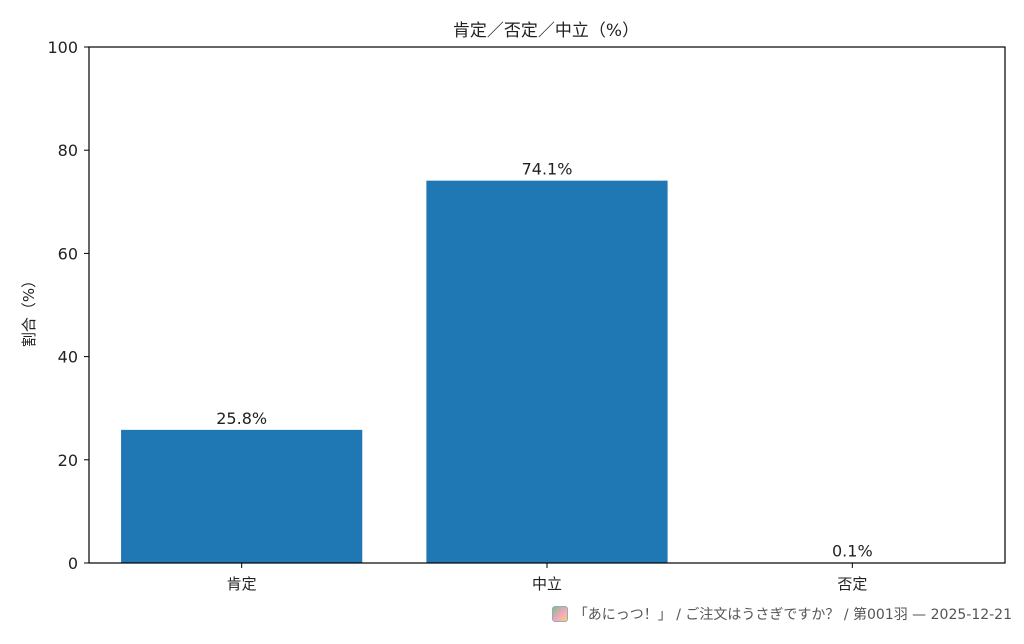 The width and height of the screenshot is (1024, 644). What do you see at coordinates (546, 31) in the screenshot?
I see `chart-title: 肯定／否定／中立（%）` at bounding box center [546, 31].